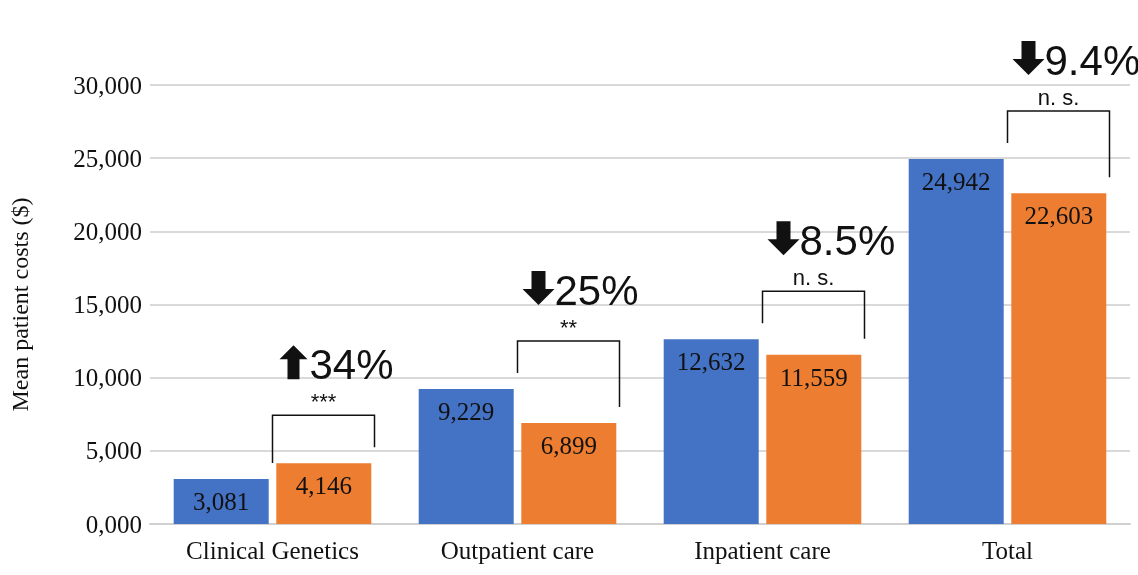 The width and height of the screenshot is (1138, 575). Describe the element at coordinates (813, 377) in the screenshot. I see `data-label: 11,559` at that location.